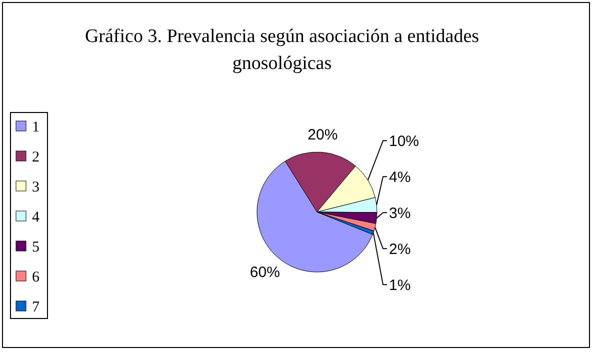 Image resolution: width=592 pixels, height=352 pixels. Describe the element at coordinates (323, 135) in the screenshot. I see `data-label: 20%` at that location.